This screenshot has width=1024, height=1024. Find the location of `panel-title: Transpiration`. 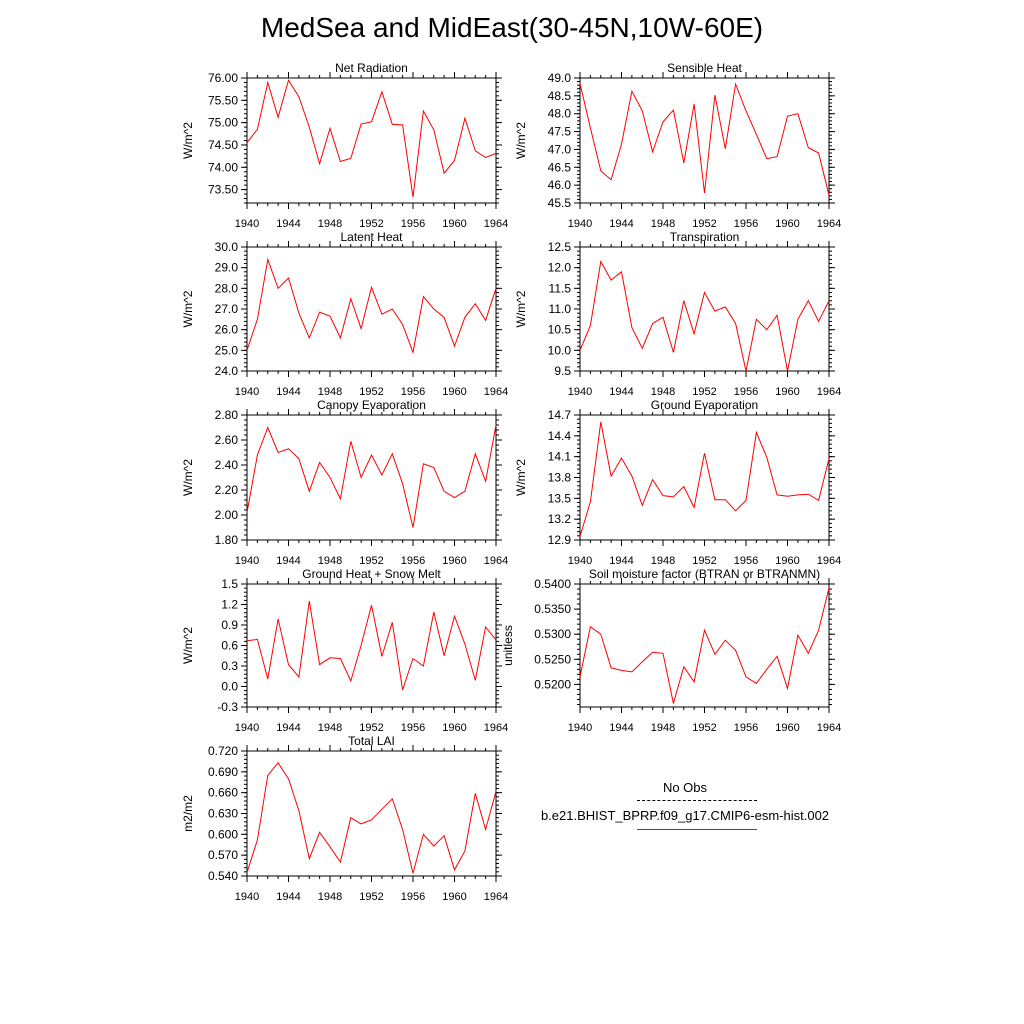

panel-title: Transpiration is located at coordinates (705, 237).